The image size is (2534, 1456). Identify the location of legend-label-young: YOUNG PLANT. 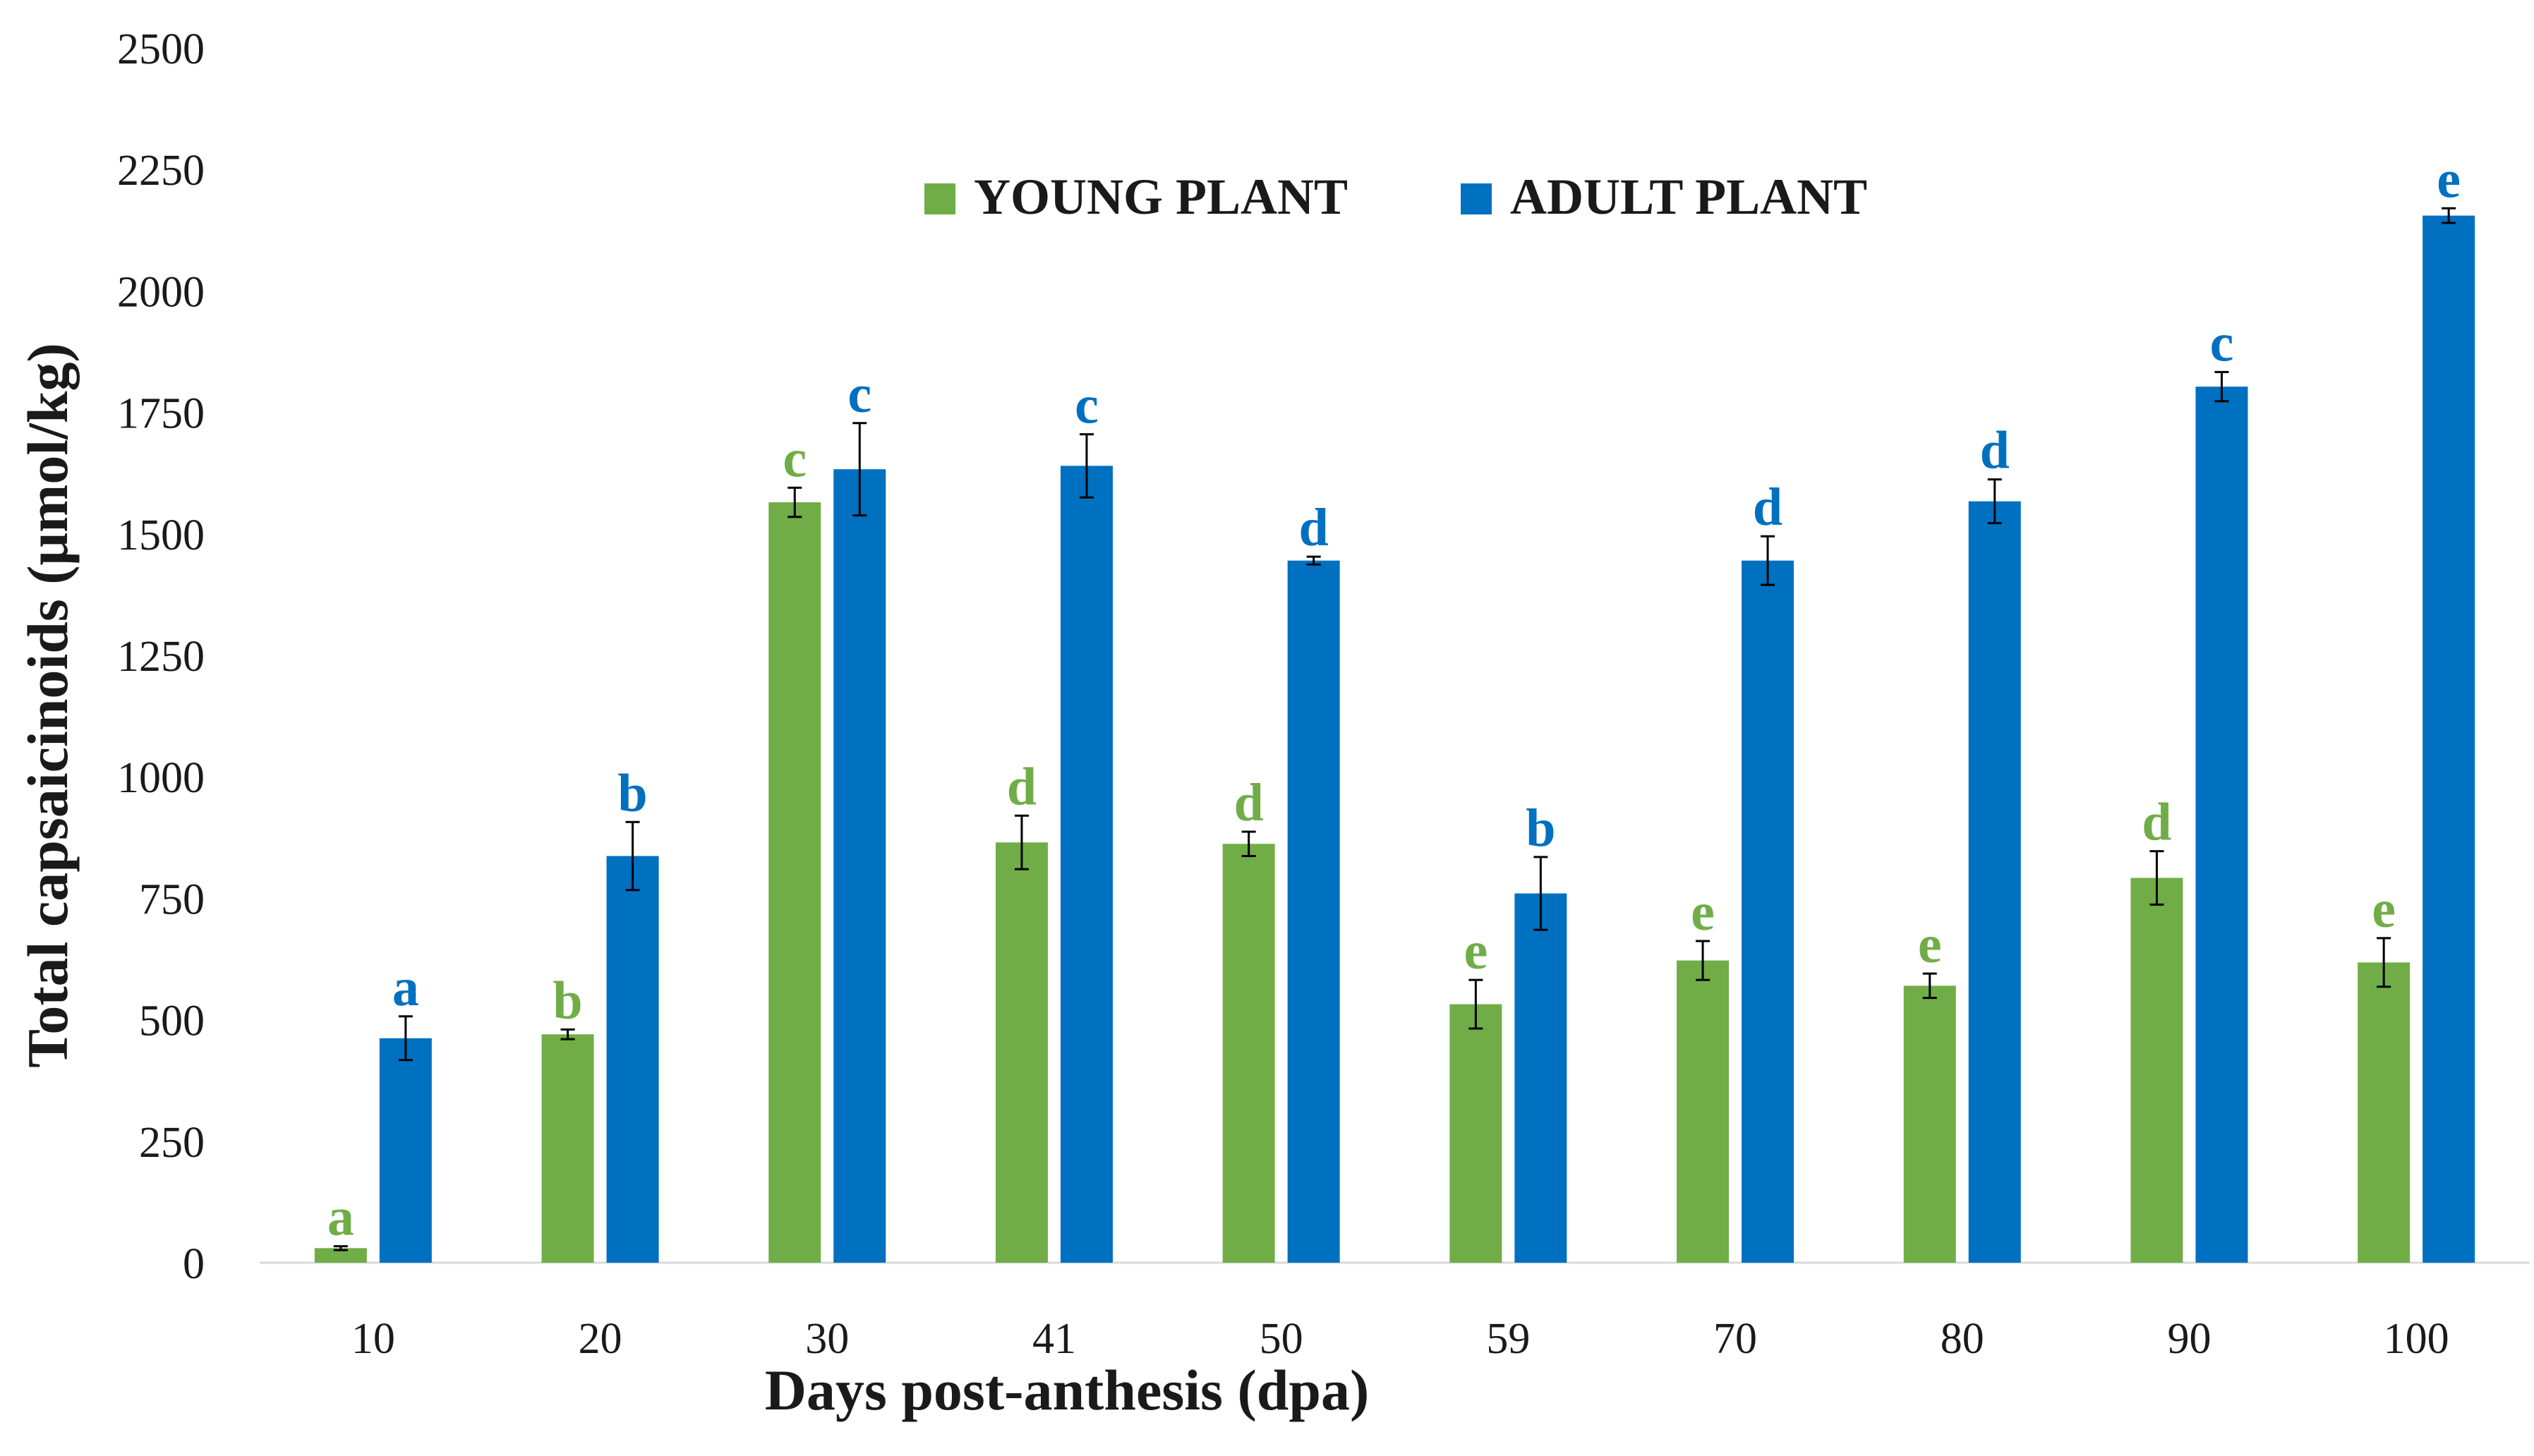
(1161, 197).